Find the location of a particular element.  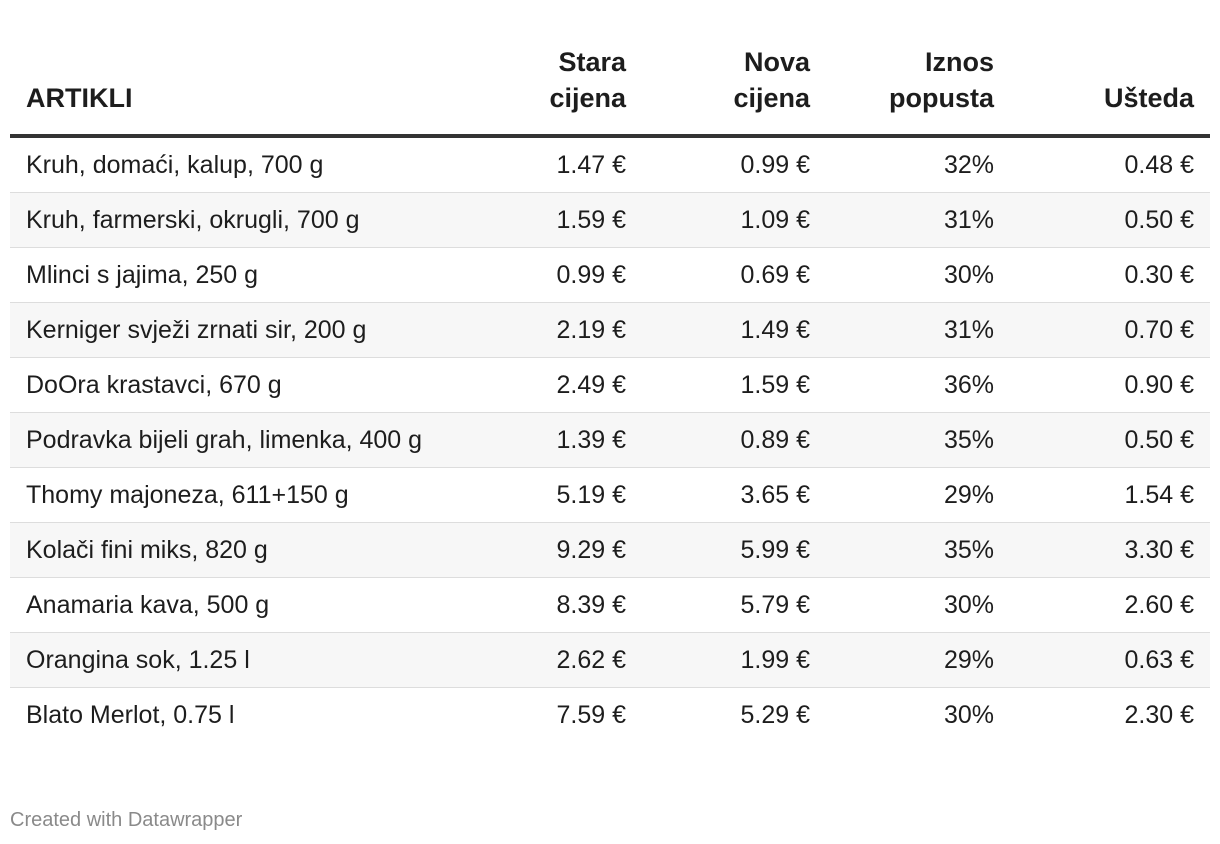

cell-saving: 0.48 € is located at coordinates (1110, 164).